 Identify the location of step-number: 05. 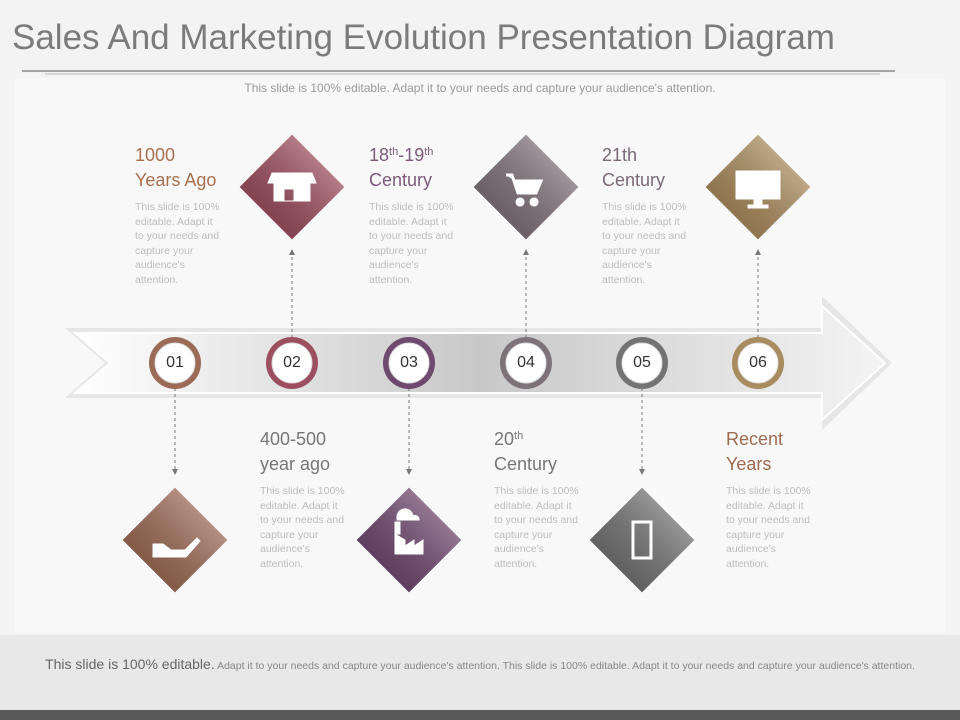
(642, 362).